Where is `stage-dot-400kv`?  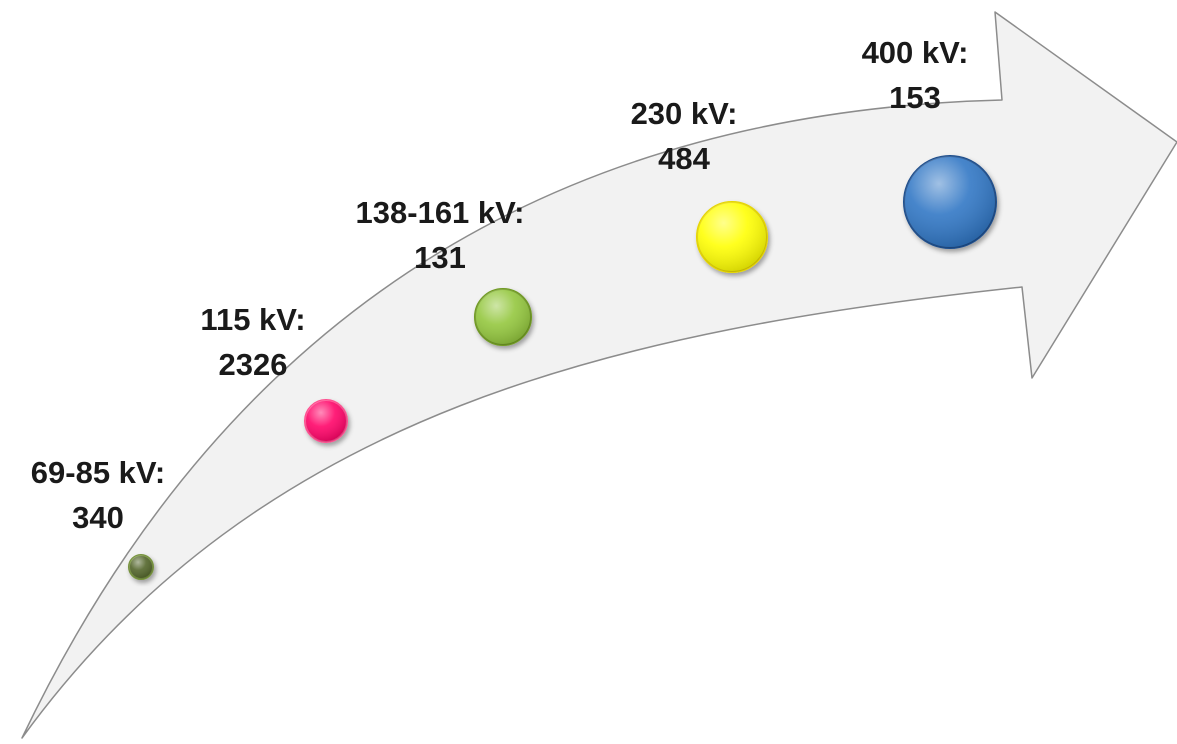 stage-dot-400kv is located at coordinates (950, 202).